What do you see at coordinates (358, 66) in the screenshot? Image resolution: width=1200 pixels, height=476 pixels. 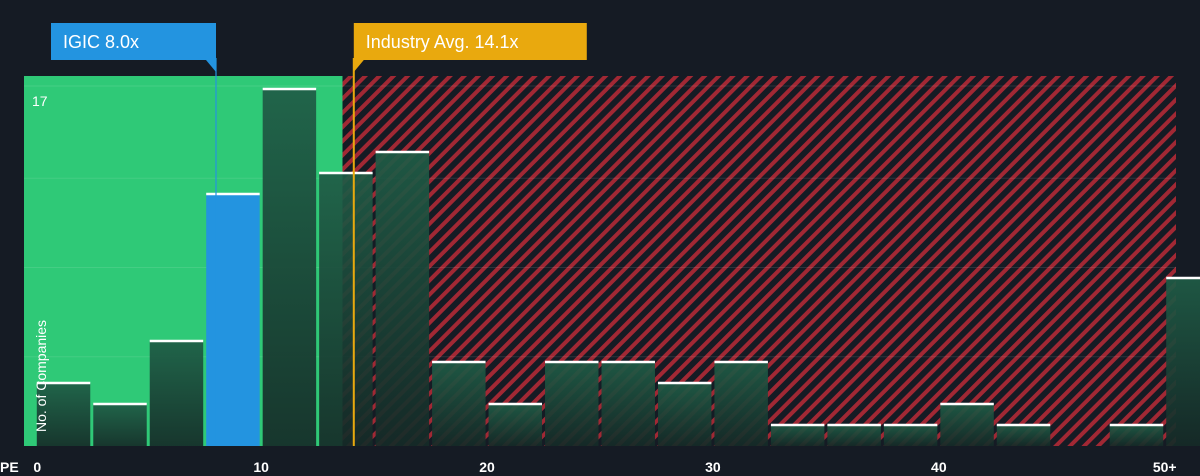 I see `industry-callout-pointer` at bounding box center [358, 66].